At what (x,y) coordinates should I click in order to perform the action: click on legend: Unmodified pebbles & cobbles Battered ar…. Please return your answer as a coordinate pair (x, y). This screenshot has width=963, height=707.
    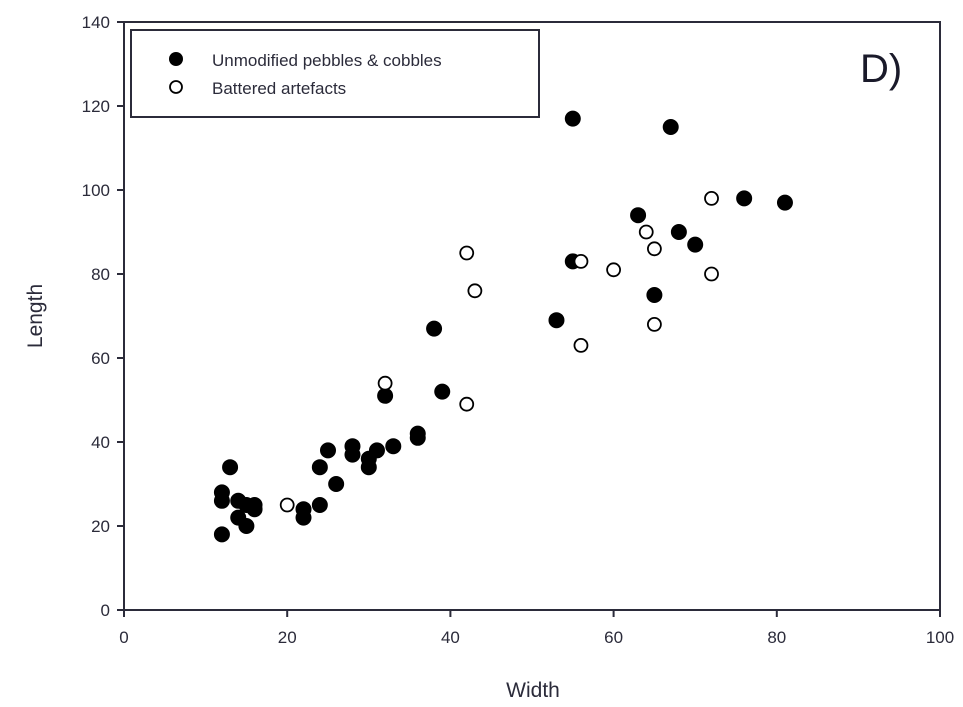
    Looking at the image, I should click on (335, 73).